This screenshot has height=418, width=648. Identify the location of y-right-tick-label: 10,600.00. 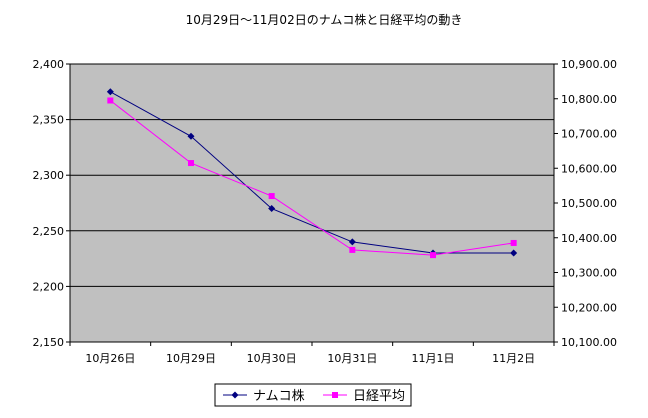
(589, 168).